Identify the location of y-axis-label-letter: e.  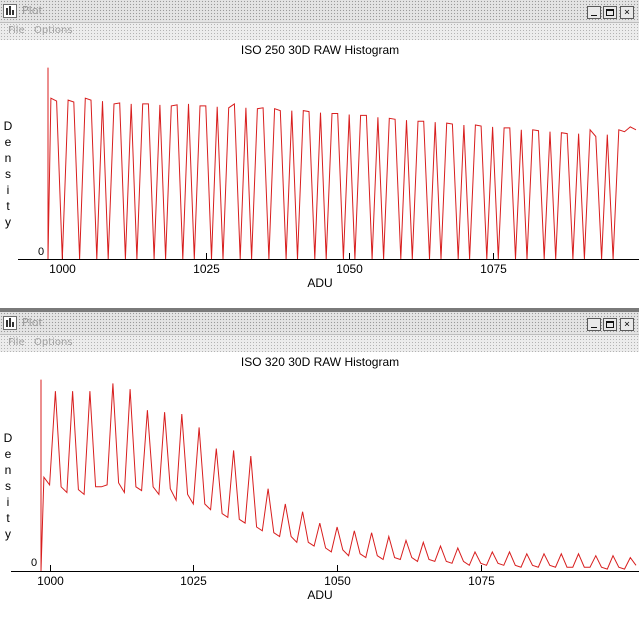
(8, 142).